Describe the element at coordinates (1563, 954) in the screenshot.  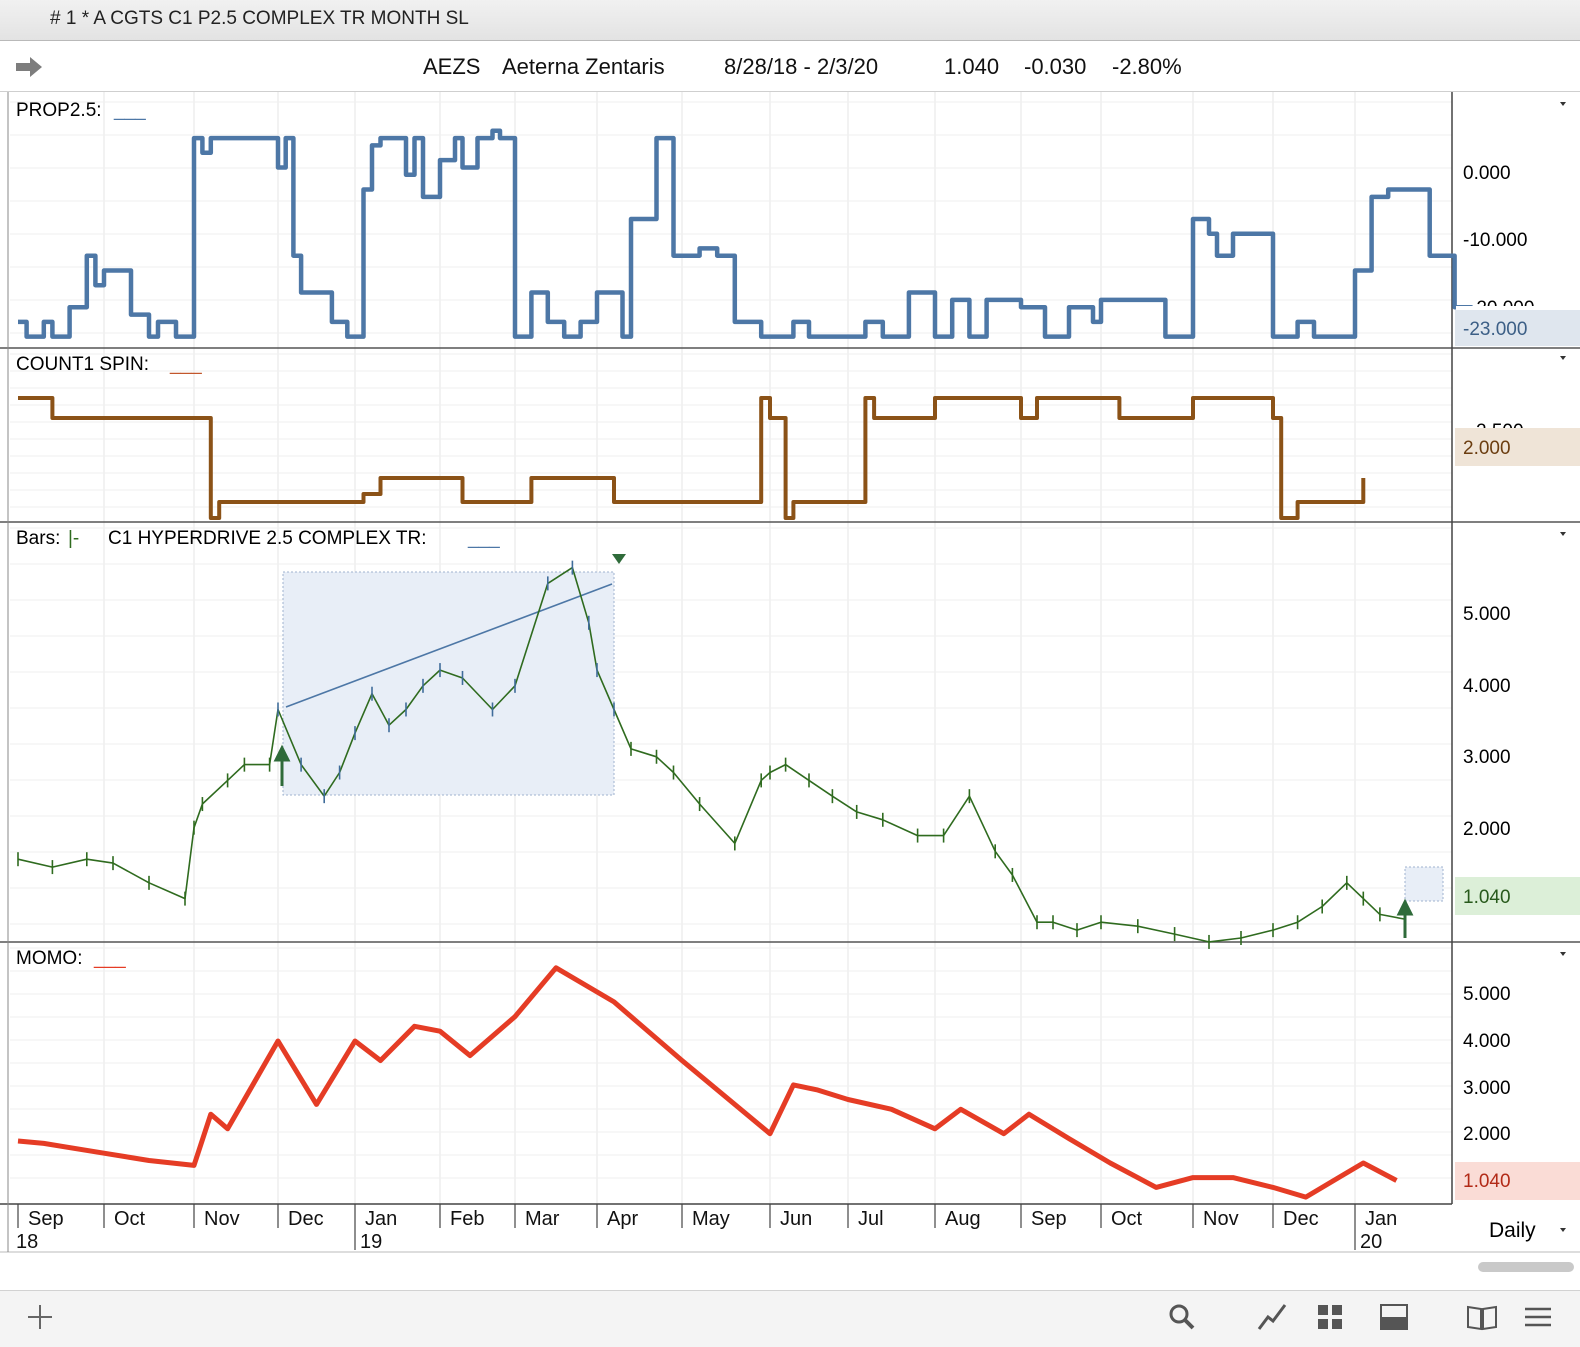
I see `momo-menu-icon` at that location.